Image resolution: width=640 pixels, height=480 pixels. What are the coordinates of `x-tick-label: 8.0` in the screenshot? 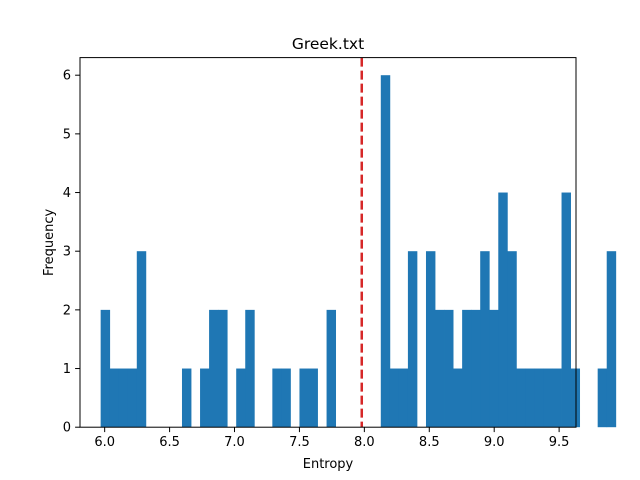 It's located at (364, 442).